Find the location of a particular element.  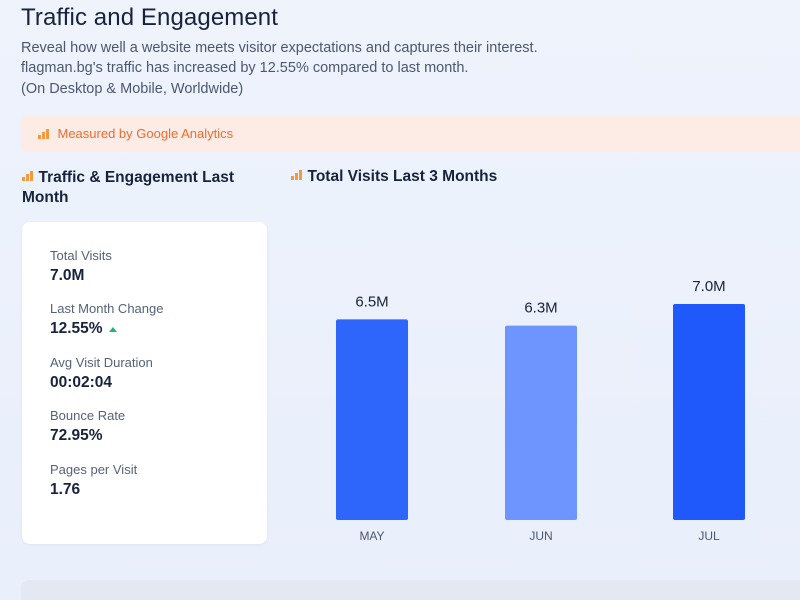

stat-label: Bounce Rate is located at coordinates (88, 415).